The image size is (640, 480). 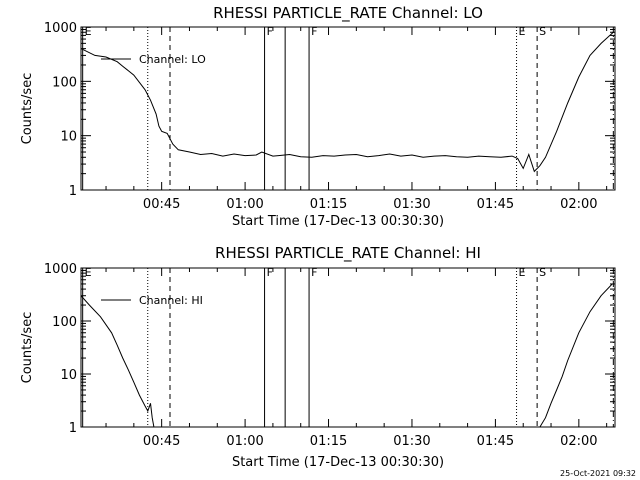 What do you see at coordinates (348, 13) in the screenshot?
I see `chart-title: RHESSI PARTICLE_RATE Channel: LO` at bounding box center [348, 13].